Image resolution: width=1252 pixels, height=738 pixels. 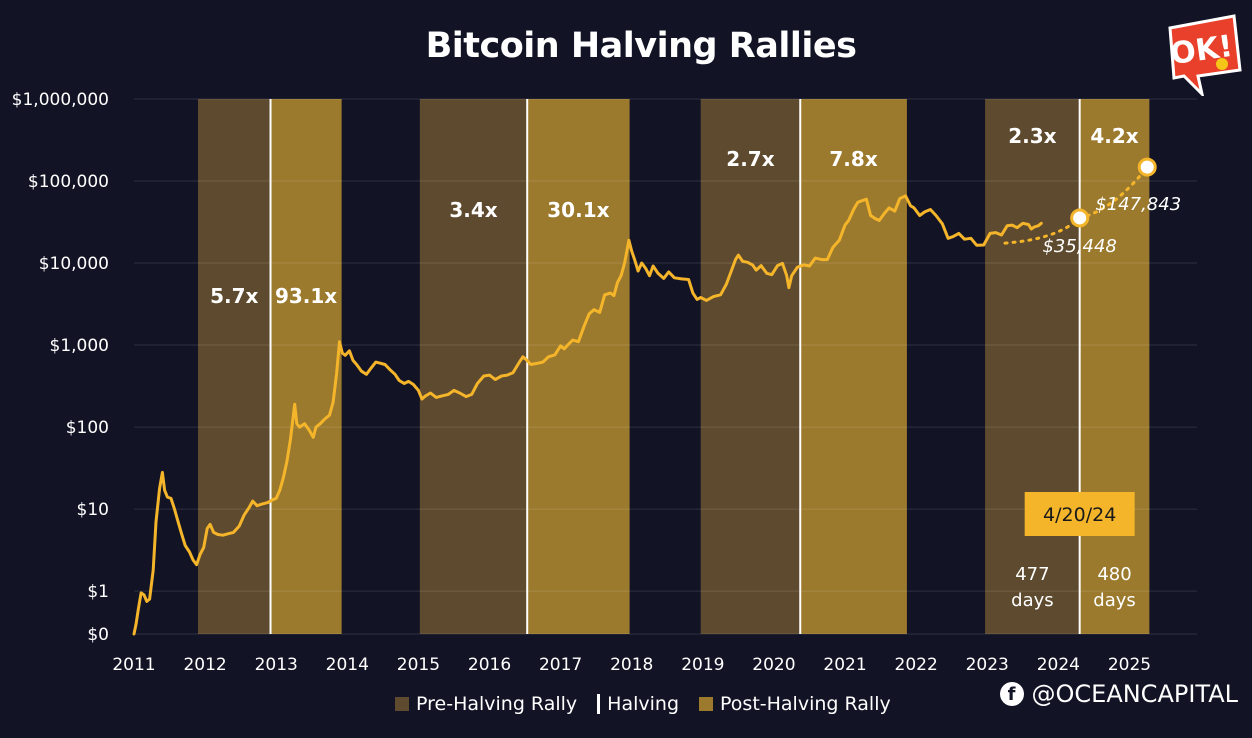 I want to click on y-tick-label: $1,000, so click(x=79, y=346).